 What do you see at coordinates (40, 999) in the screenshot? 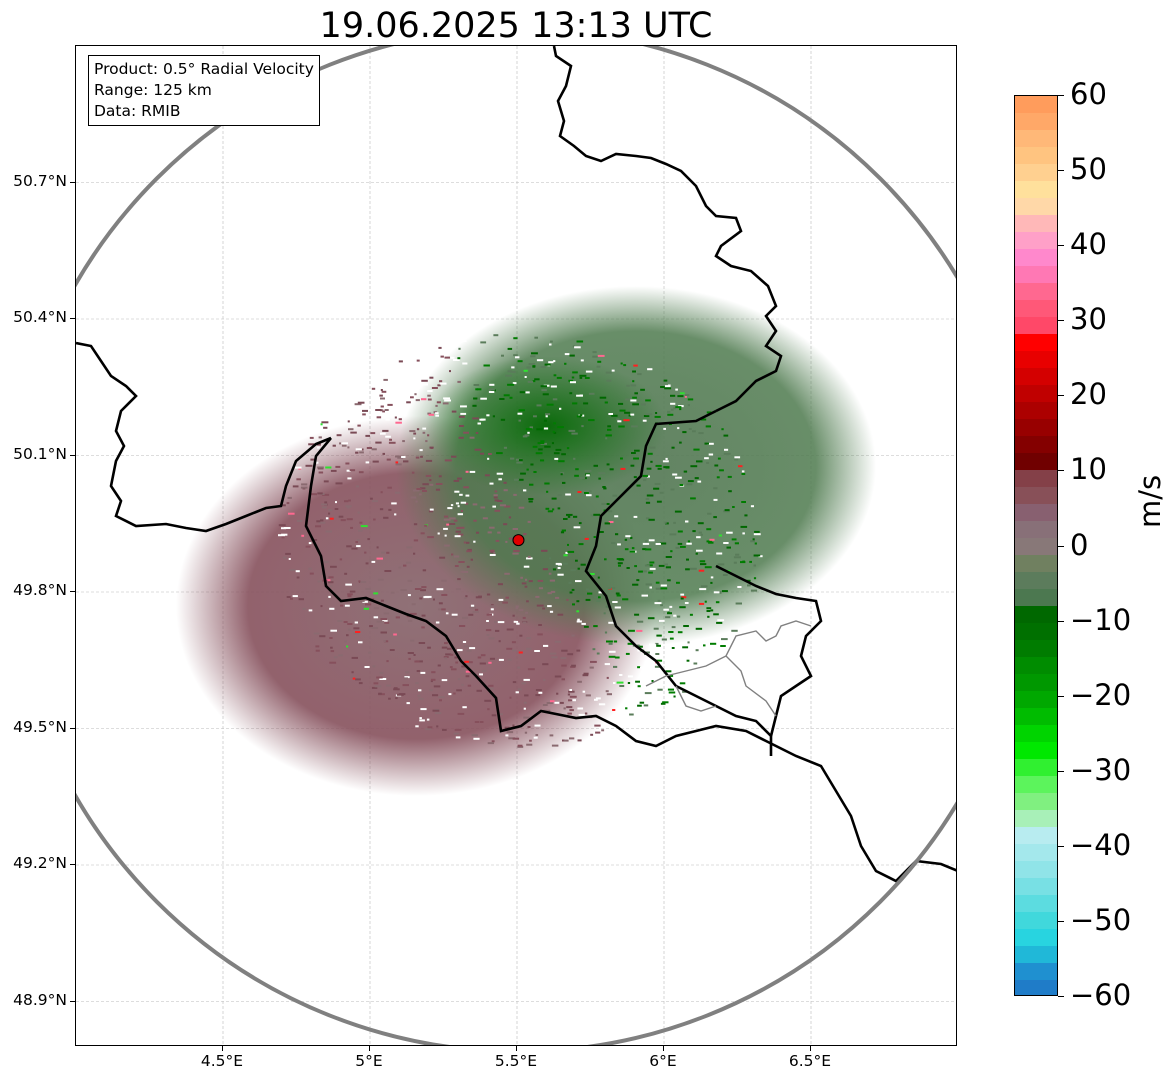
I see `y-tick-label: 48.9°N` at bounding box center [40, 999].